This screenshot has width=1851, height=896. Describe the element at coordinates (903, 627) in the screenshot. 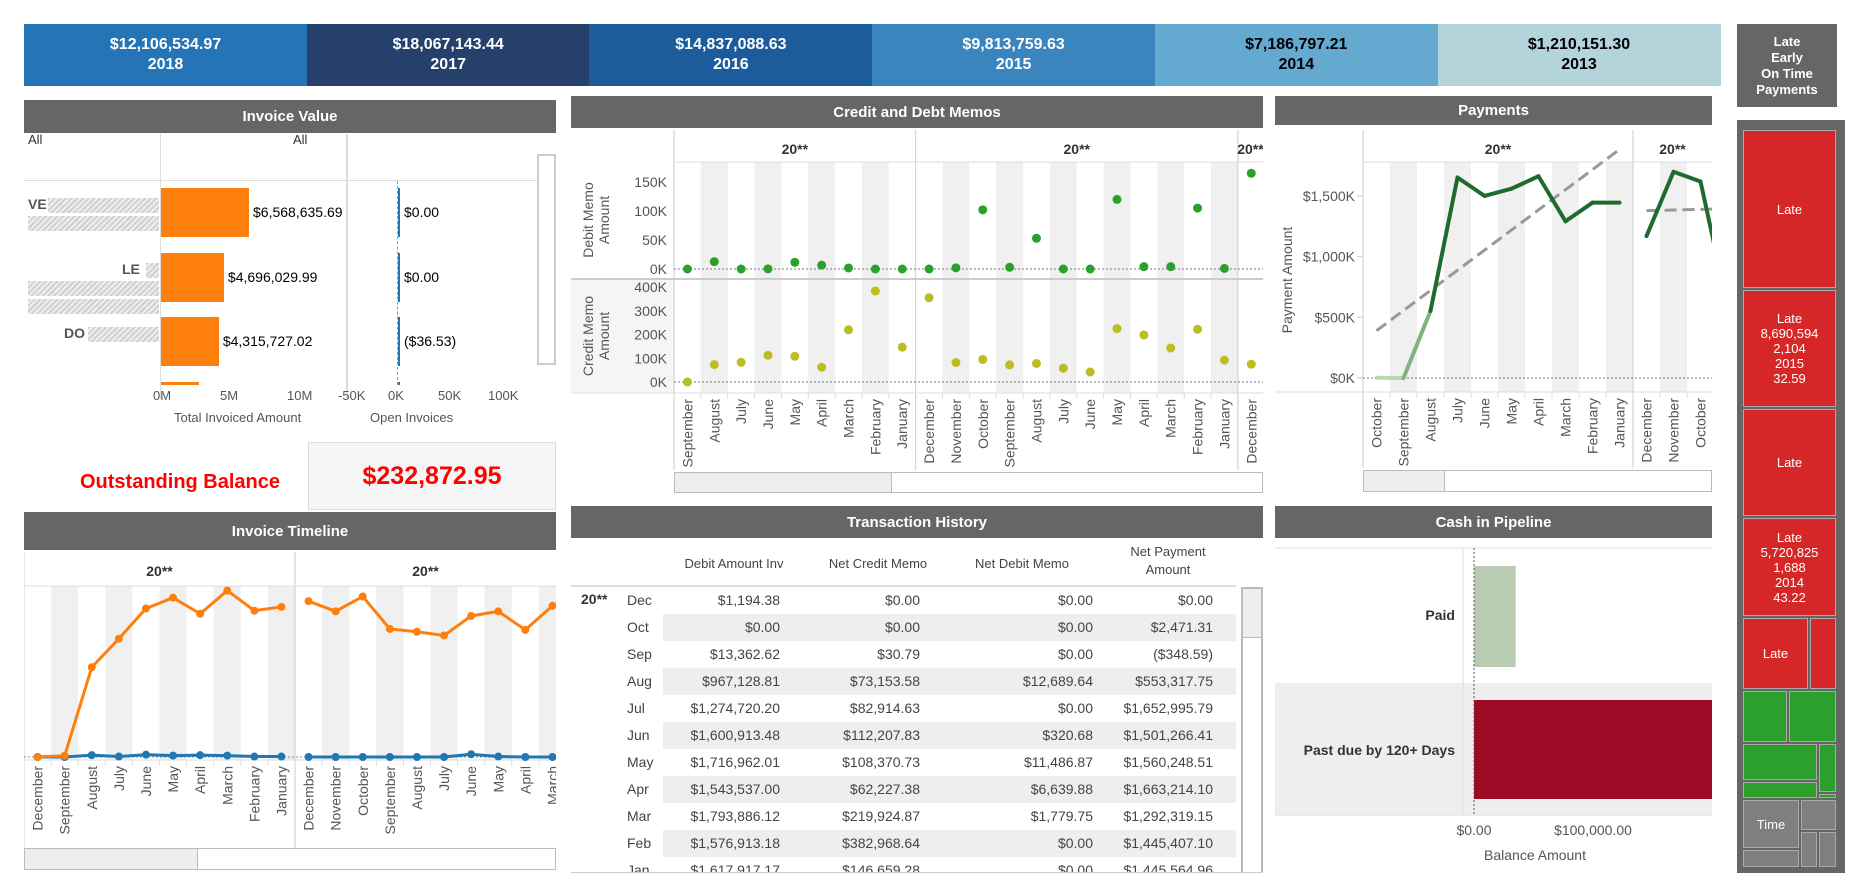

I see `table-row: Oct $0.00 $0.00 $0.00 $2,471.31` at that location.